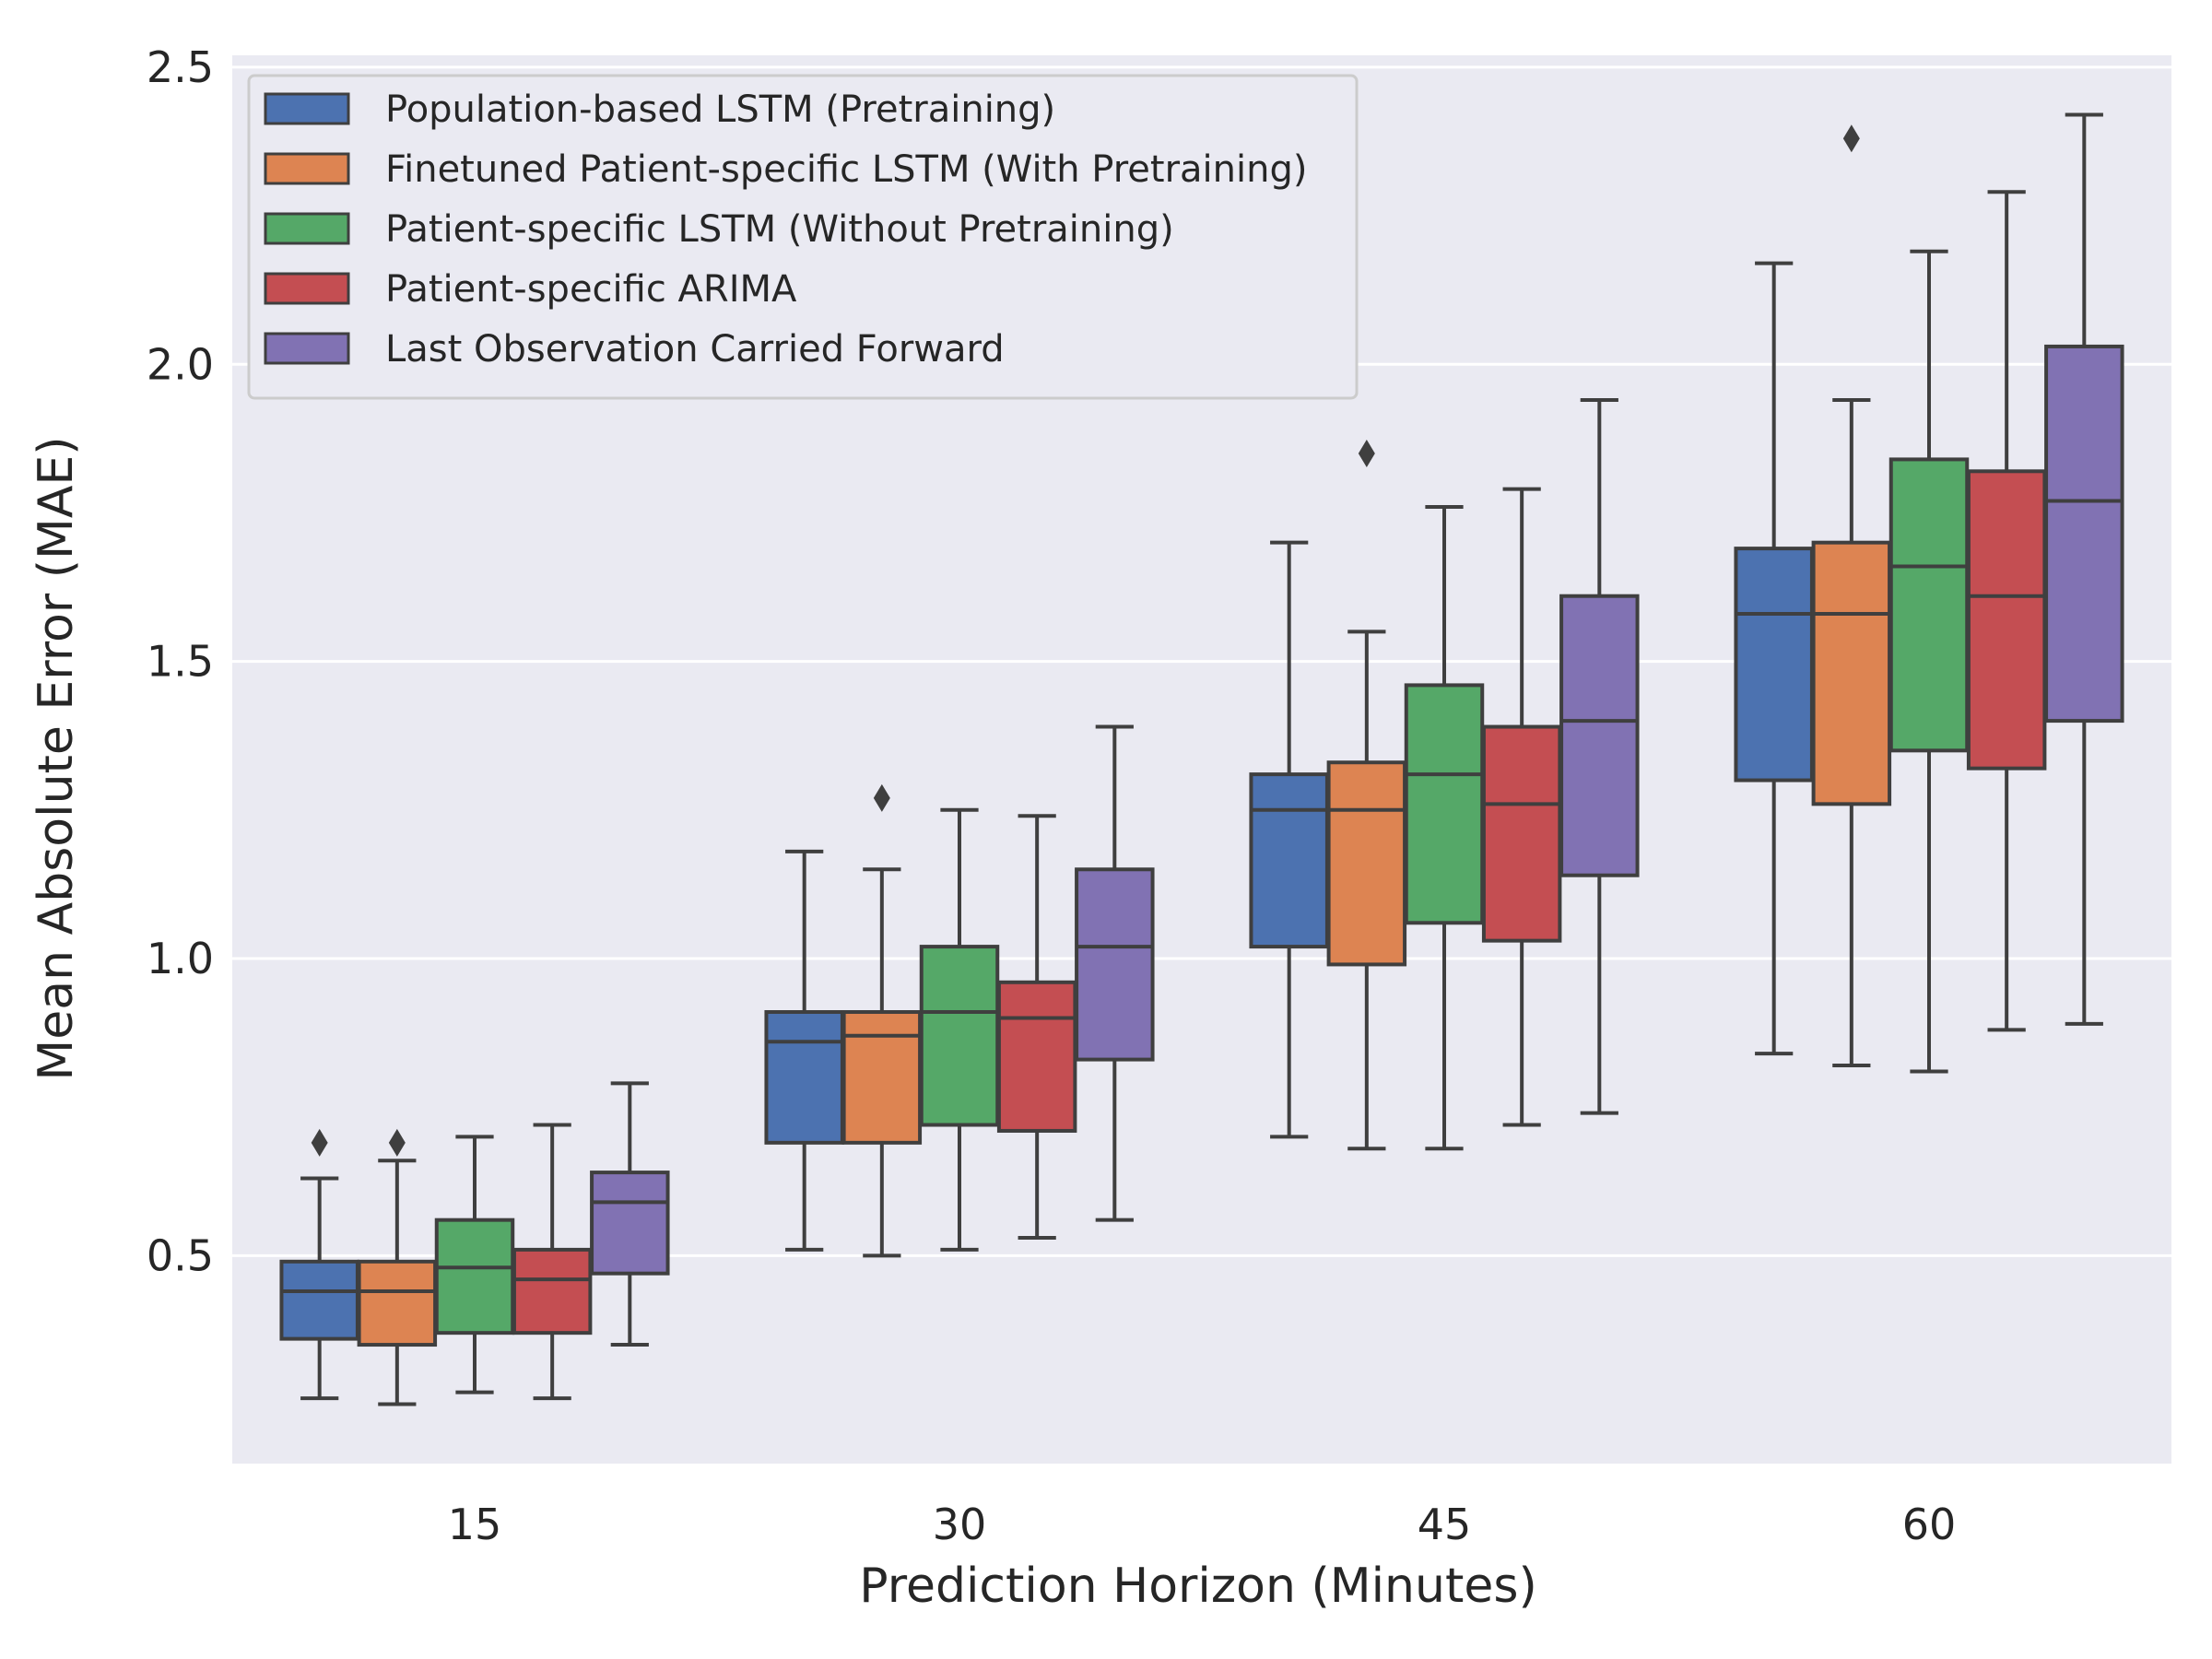  What do you see at coordinates (720, 109) in the screenshot?
I see `legend-label: Population-based LSTM (Pretraining)` at bounding box center [720, 109].